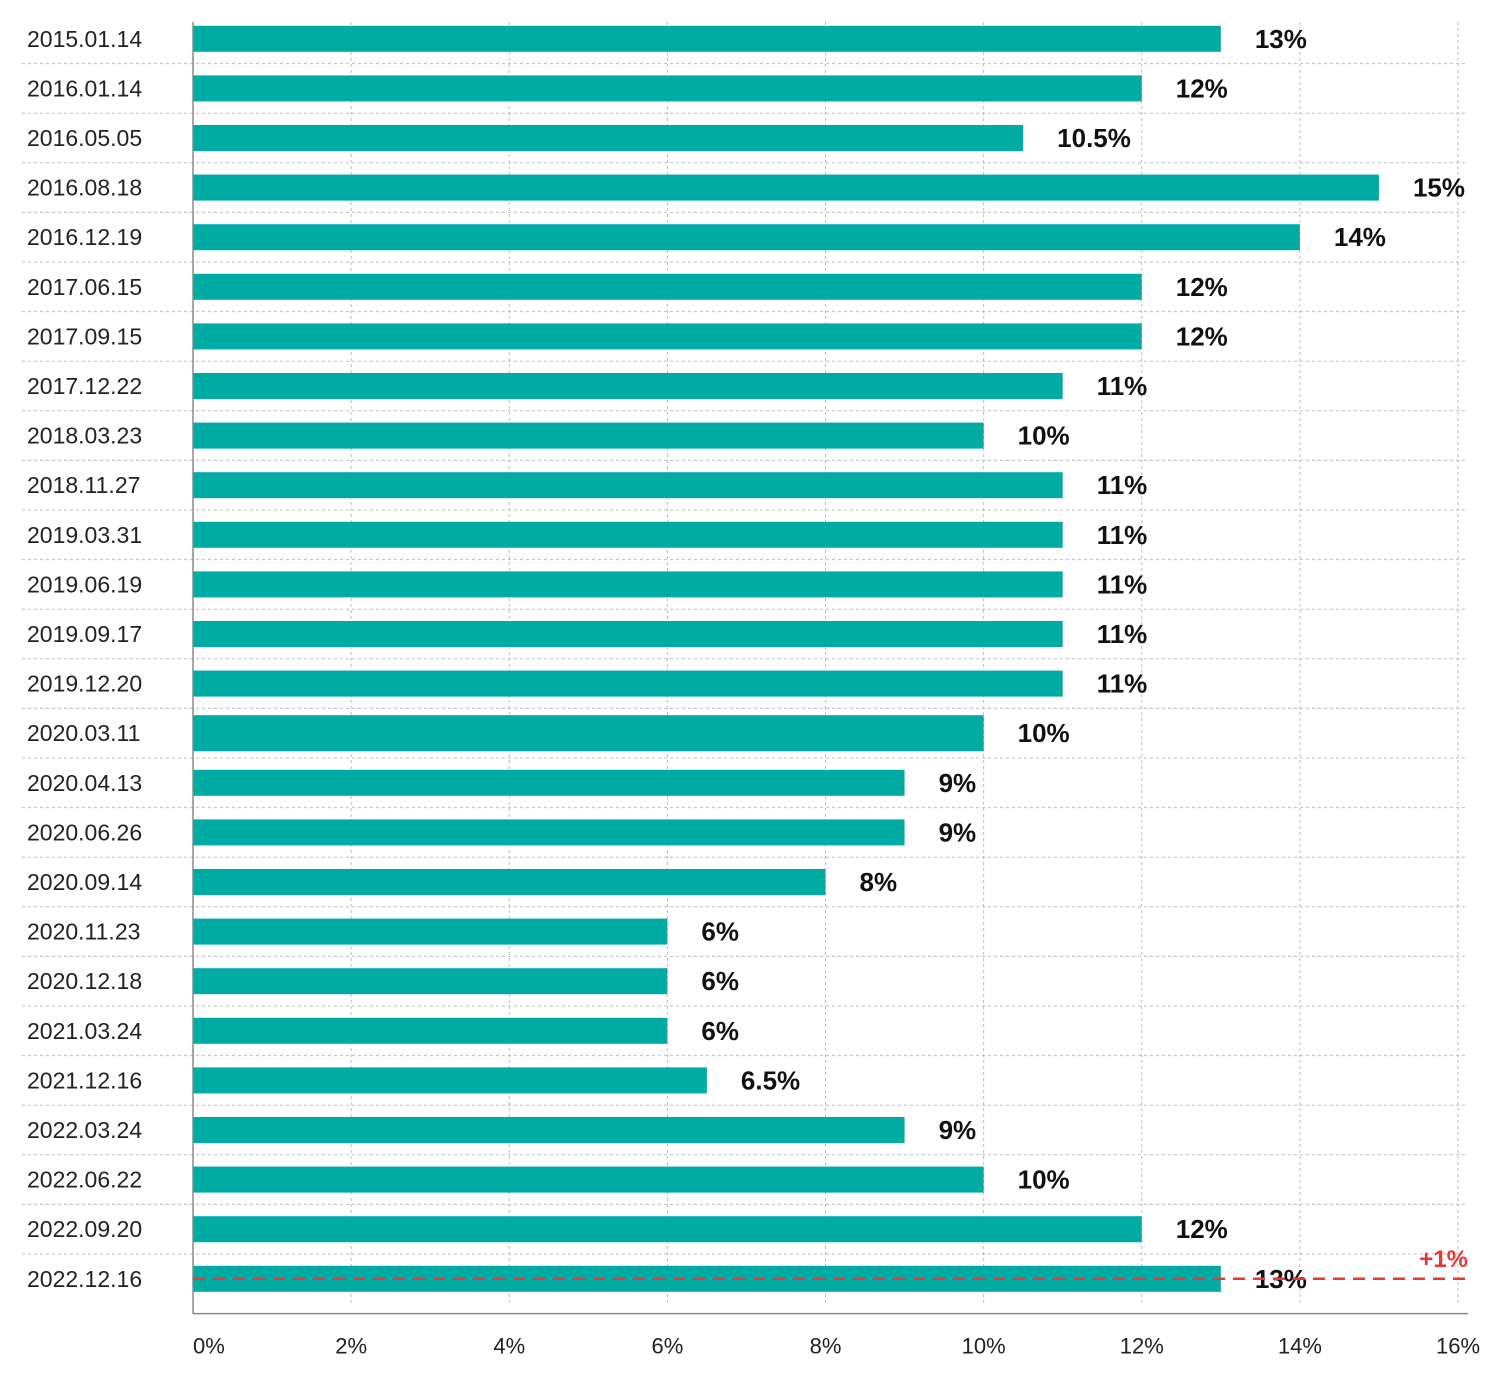 This screenshot has height=1381, width=1500. What do you see at coordinates (84, 1080) in the screenshot?
I see `category-label: 2021.12.16` at bounding box center [84, 1080].